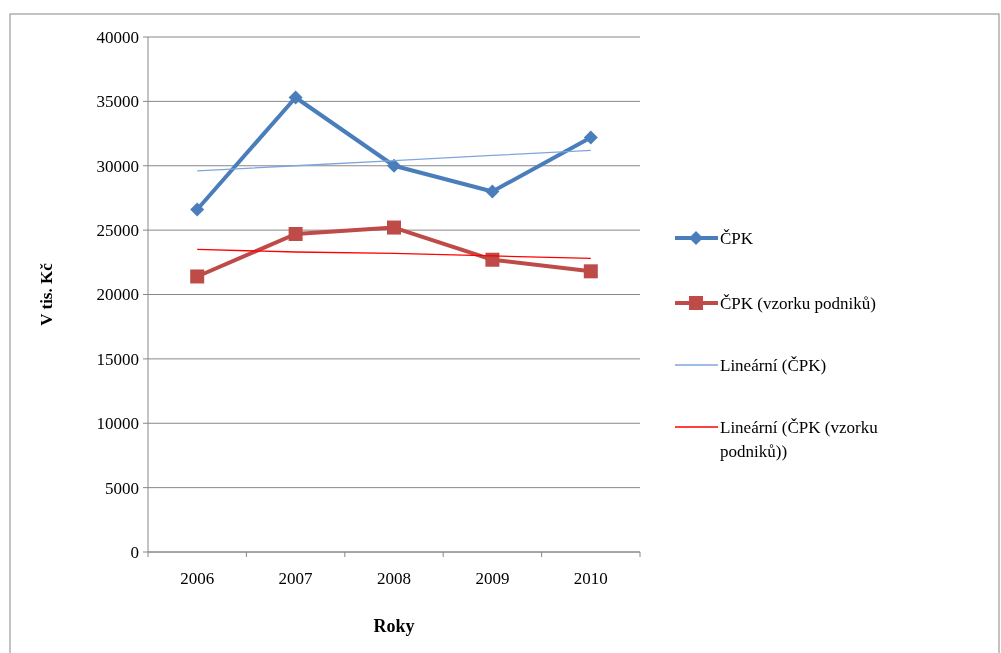 Image resolution: width=1001 pixels, height=653 pixels. What do you see at coordinates (799, 439) in the screenshot?
I see `legend-label: Lineární (ČPK (vzorku podniků))` at bounding box center [799, 439].